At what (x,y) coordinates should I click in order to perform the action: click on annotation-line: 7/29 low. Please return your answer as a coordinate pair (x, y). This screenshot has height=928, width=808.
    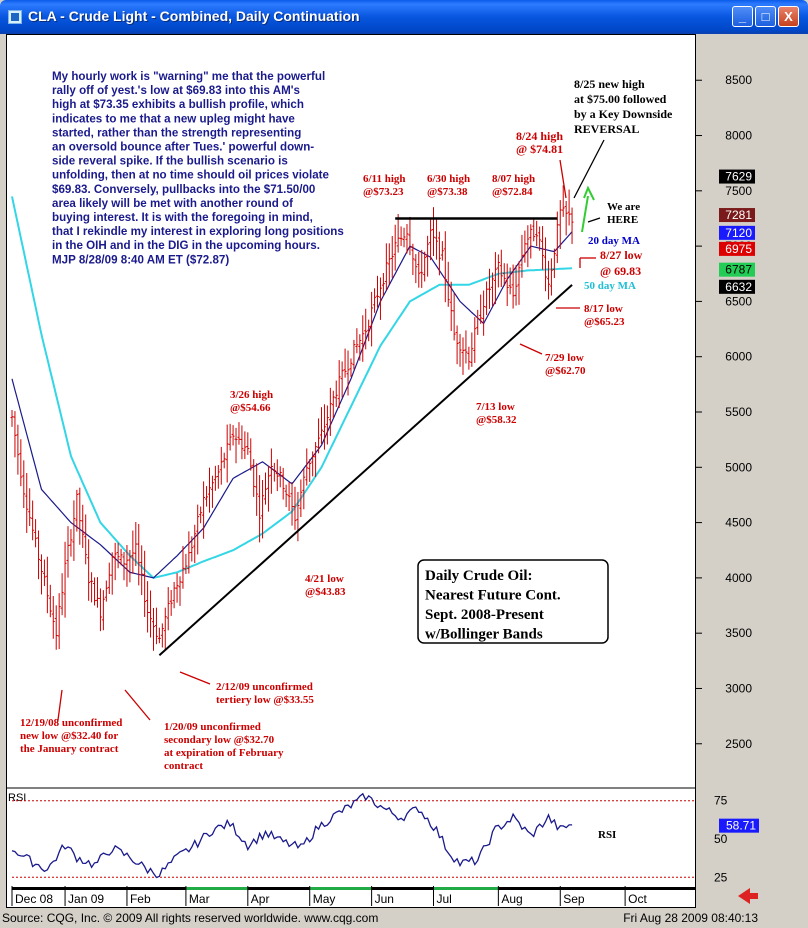
    Looking at the image, I should click on (564, 358).